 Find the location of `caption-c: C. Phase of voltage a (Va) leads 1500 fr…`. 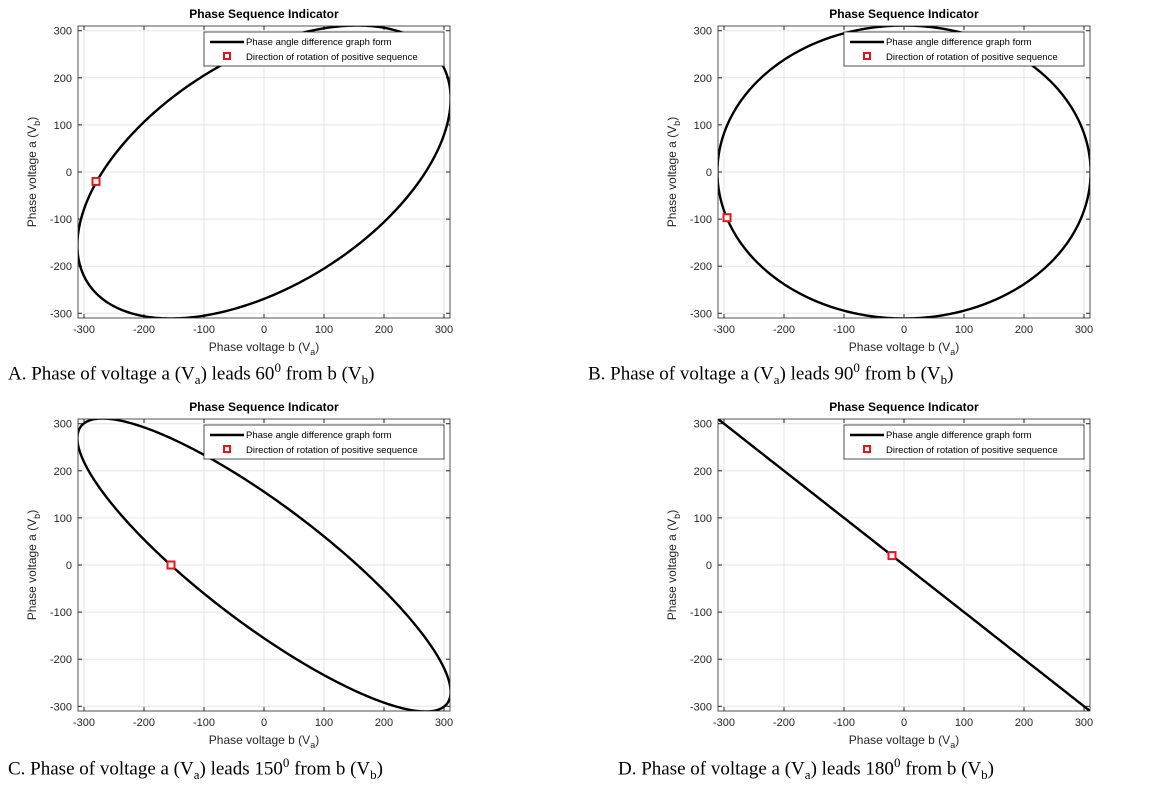

caption-c: C. Phase of voltage a (Va) leads 1500 fr… is located at coordinates (195, 769).